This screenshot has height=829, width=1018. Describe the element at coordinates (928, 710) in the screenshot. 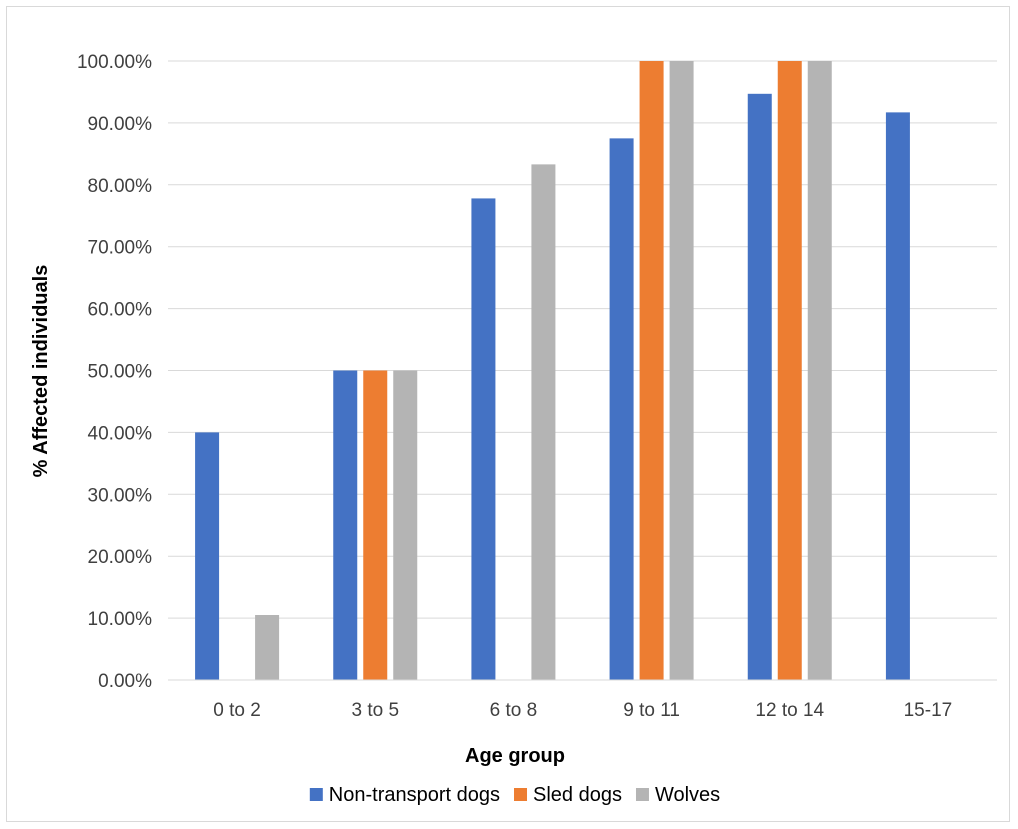

I see `x-tick-label: 15-17` at that location.